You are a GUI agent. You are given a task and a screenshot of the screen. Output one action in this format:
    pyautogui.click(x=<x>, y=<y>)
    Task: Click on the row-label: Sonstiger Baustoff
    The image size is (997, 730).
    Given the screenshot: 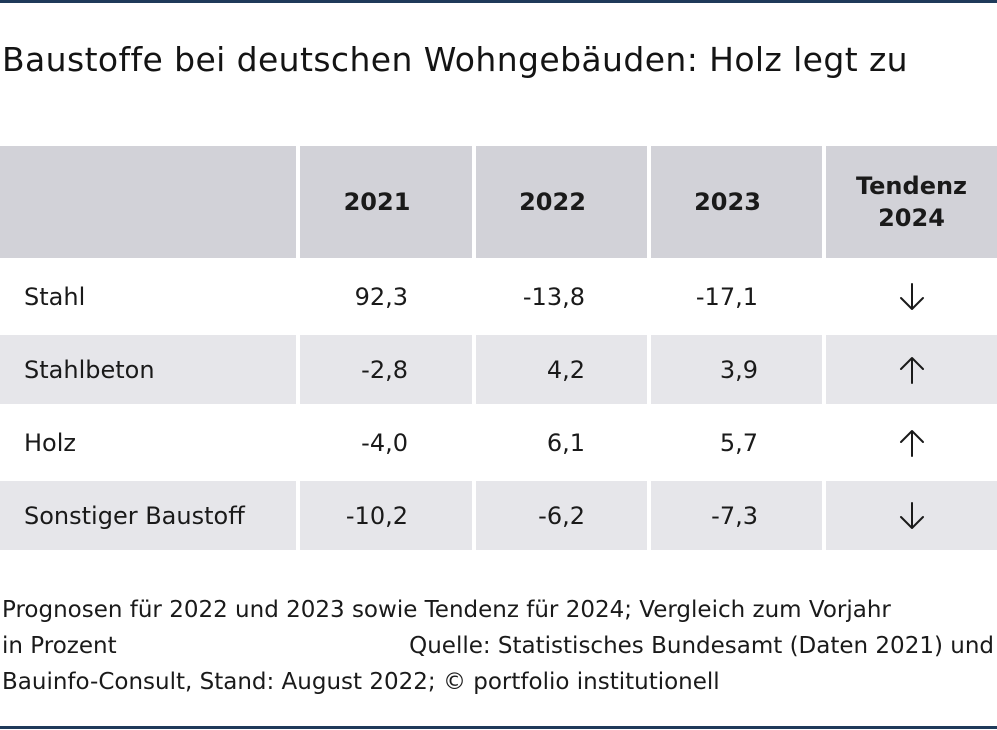 What is the action you would take?
    pyautogui.click(x=134, y=515)
    